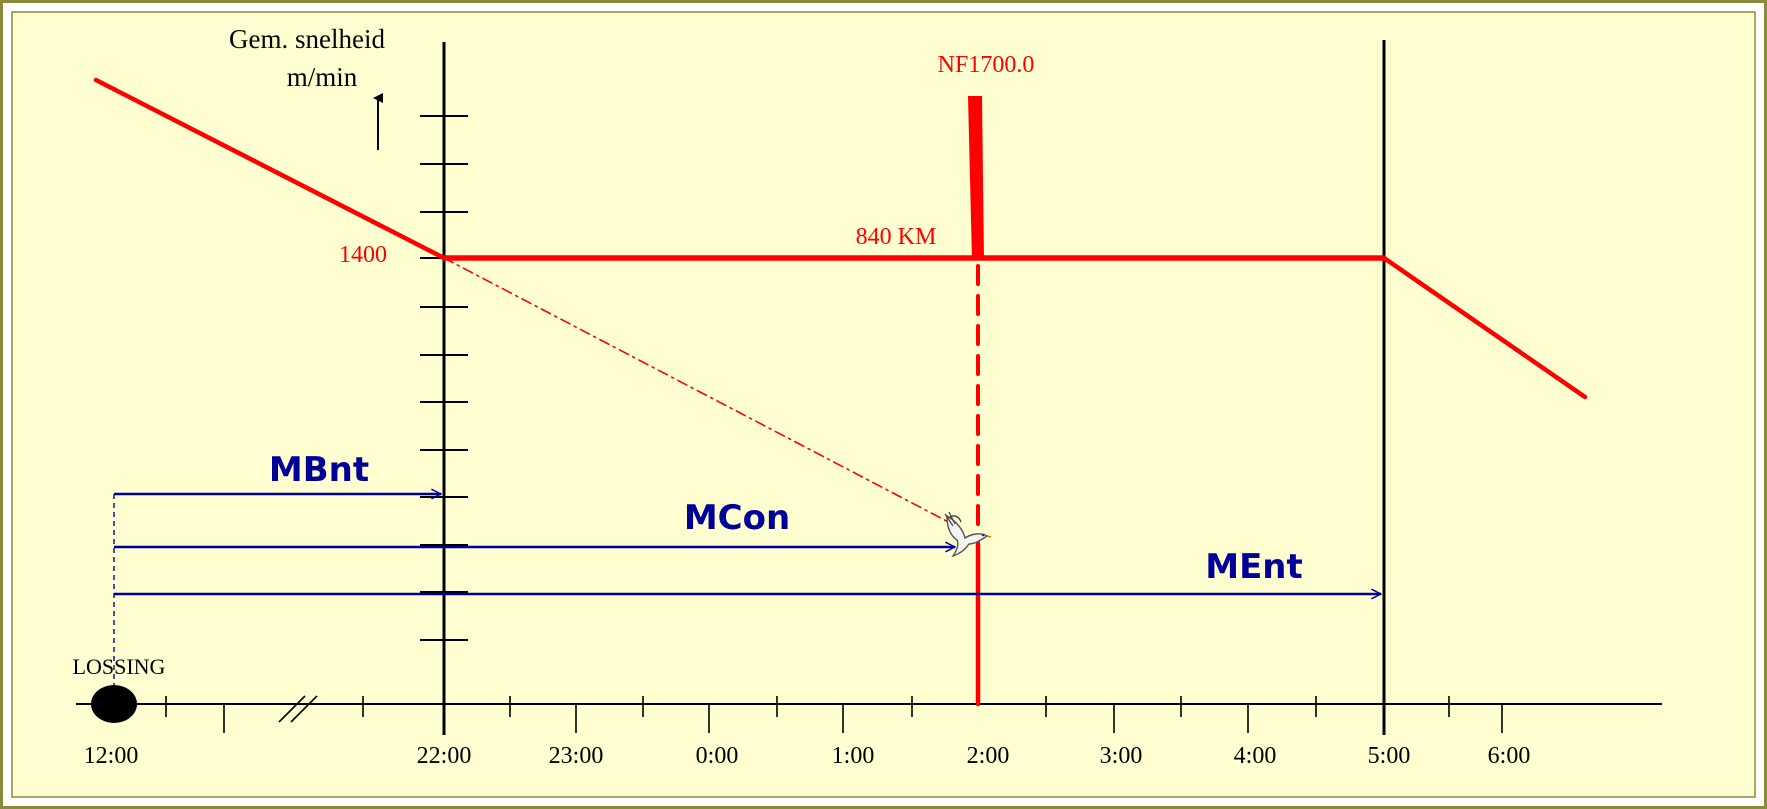 The width and height of the screenshot is (1767, 809). I want to click on projection-dashdot-line, so click(701, 392).